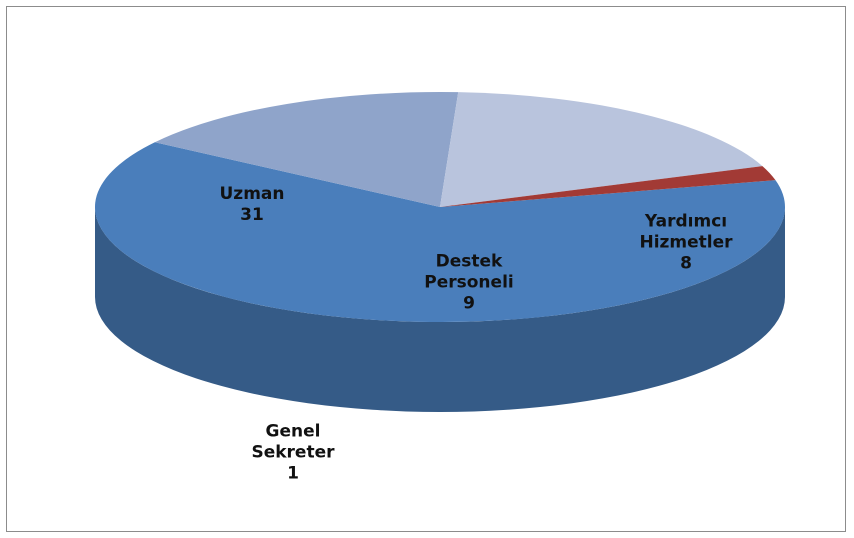 This screenshot has width=854, height=538. Describe the element at coordinates (469, 272) in the screenshot. I see `label-name: Destek Personeli` at that location.